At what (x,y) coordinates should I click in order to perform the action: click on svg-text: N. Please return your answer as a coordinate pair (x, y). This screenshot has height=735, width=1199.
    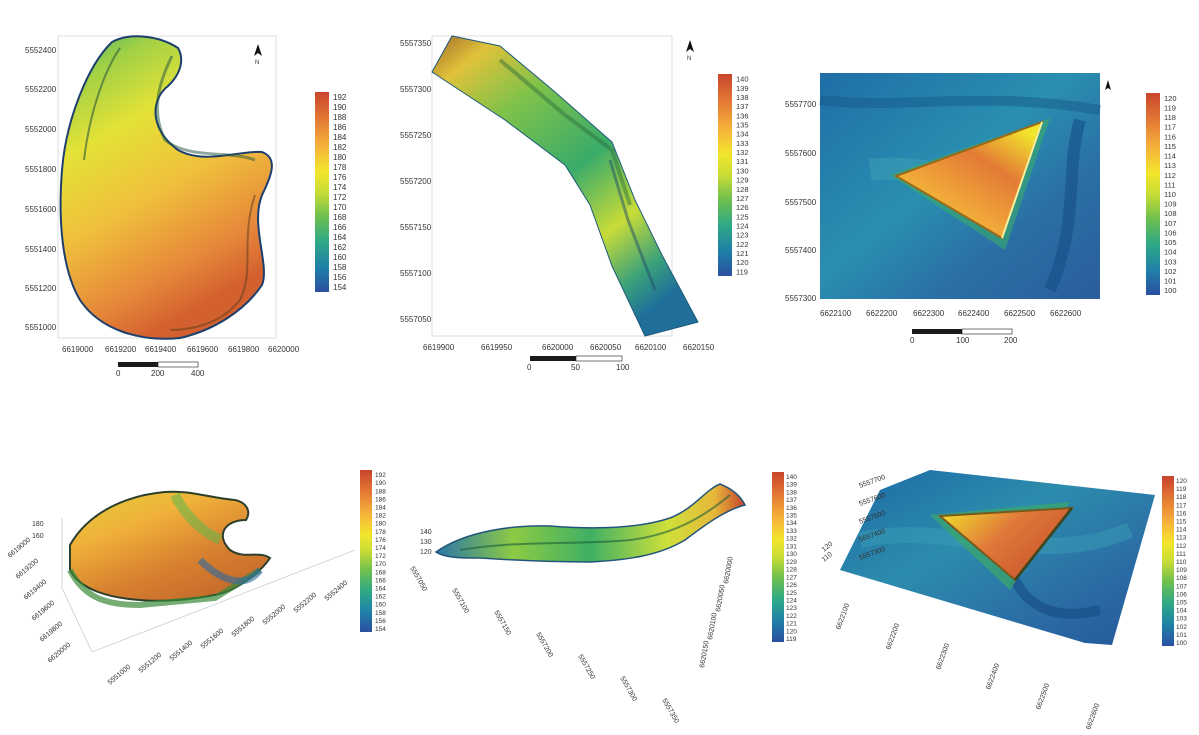
    Looking at the image, I should click on (689, 59).